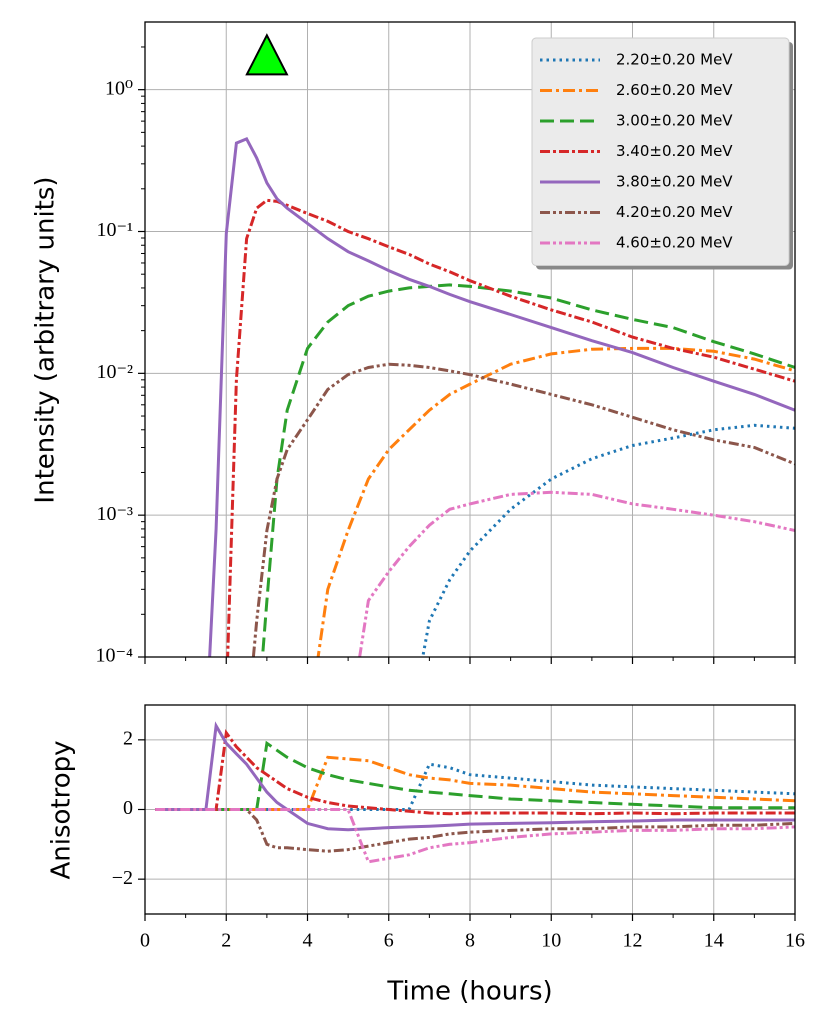  Describe the element at coordinates (128, 808) in the screenshot. I see `y-tick-label: 0` at that location.